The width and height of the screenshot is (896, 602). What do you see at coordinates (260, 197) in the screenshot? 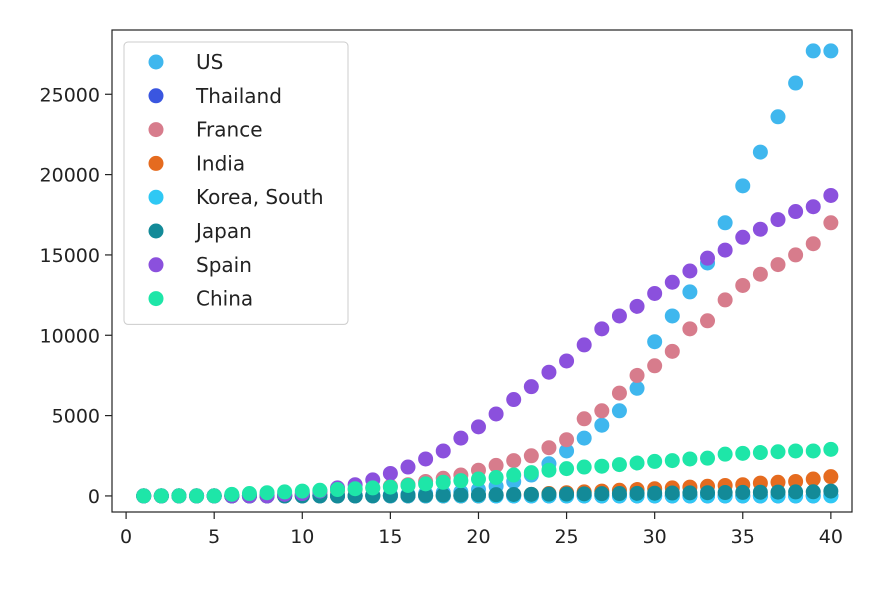
I see `legend-label: Korea, South` at bounding box center [260, 197].